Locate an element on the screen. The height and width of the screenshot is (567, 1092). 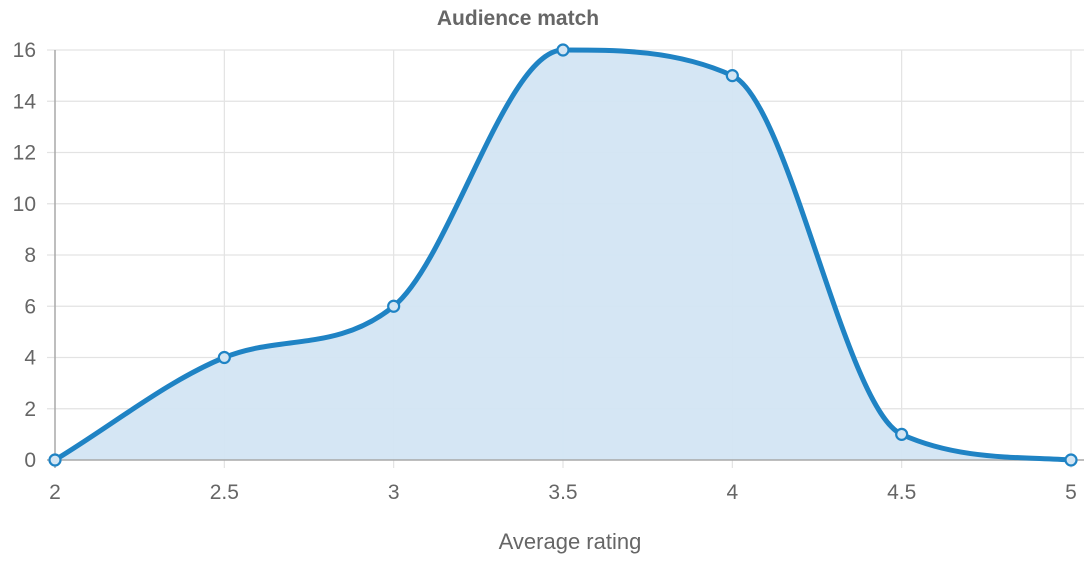
x-tick-label: 3.5 is located at coordinates (562, 492).